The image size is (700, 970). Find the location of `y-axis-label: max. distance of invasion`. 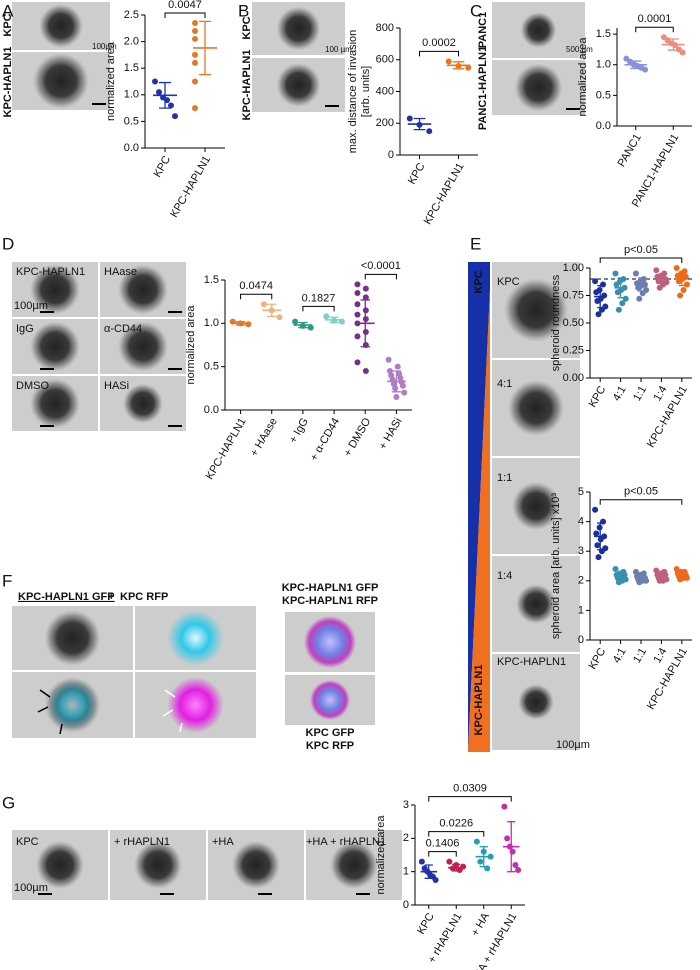

y-axis-label: max. distance of invasion is located at coordinates (353, 92).